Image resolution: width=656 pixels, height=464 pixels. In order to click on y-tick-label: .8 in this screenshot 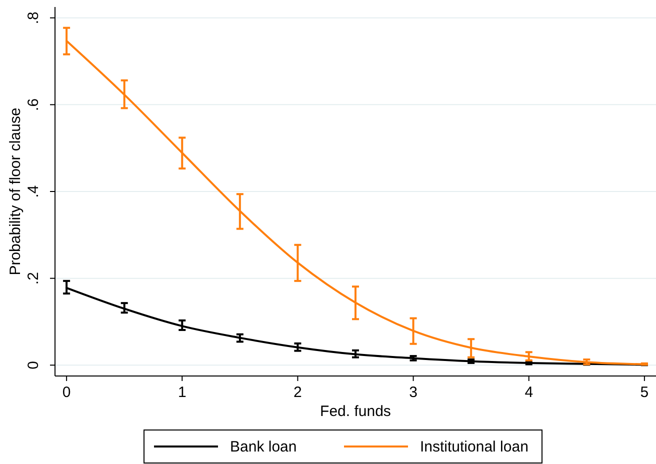, I will do `click(33, 18)`.